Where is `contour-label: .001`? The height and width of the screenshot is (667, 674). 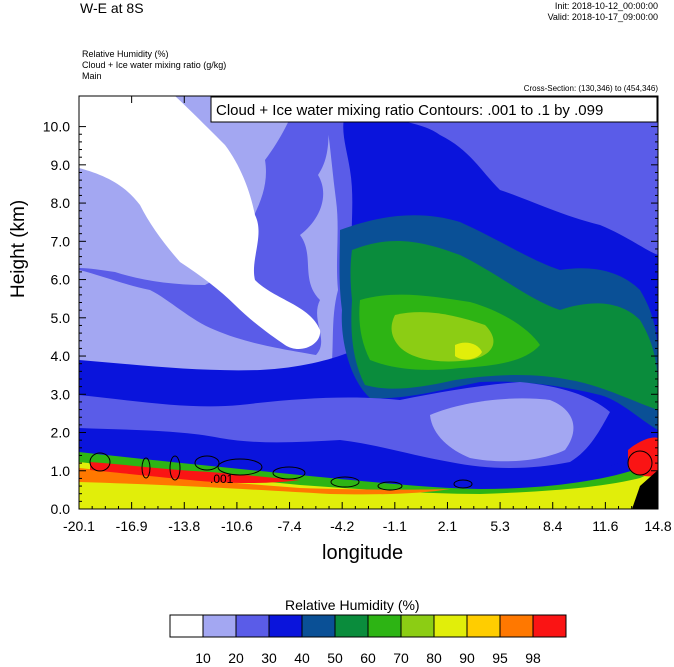 contour-label: .001 is located at coordinates (222, 479).